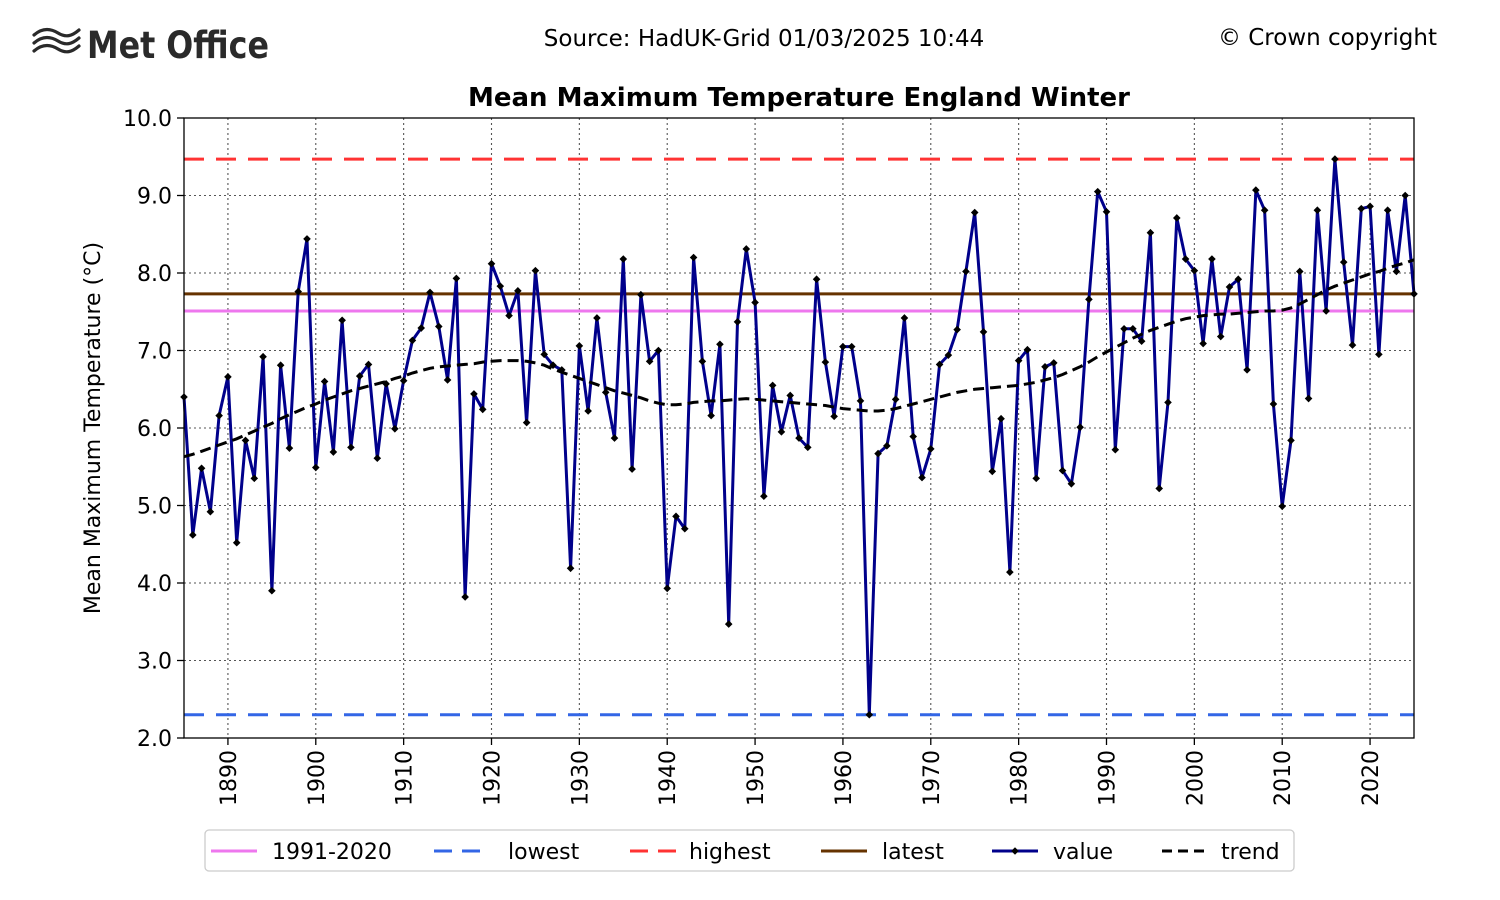  Describe the element at coordinates (668, 778) in the screenshot. I see `x-tick-label: 1940` at that location.